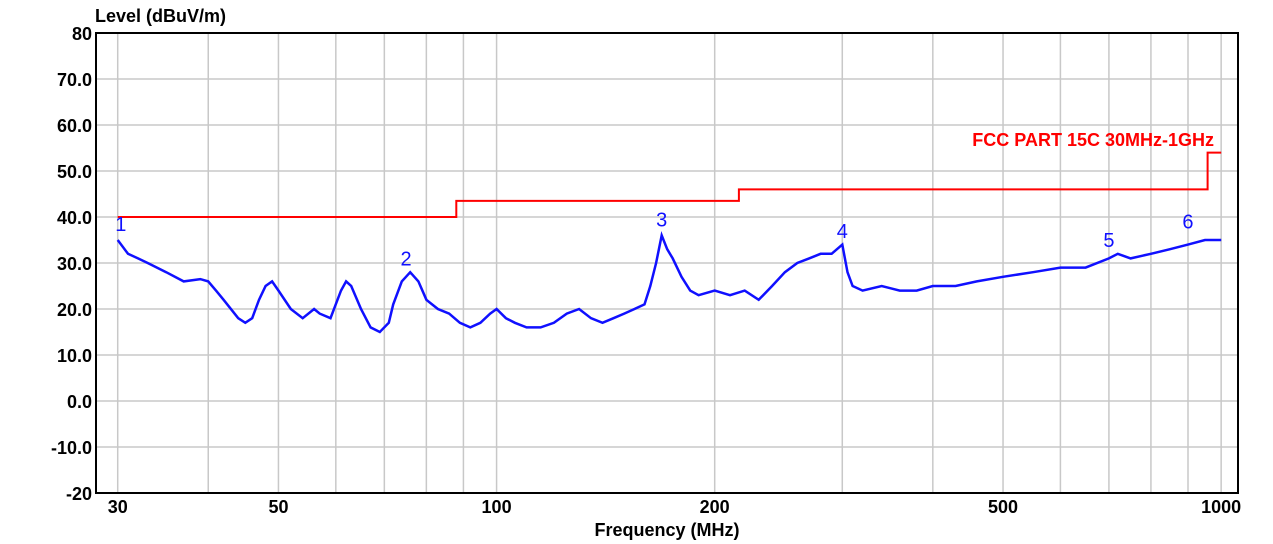 The width and height of the screenshot is (1273, 544). What do you see at coordinates (118, 507) in the screenshot?
I see `x-tick-label: 30` at bounding box center [118, 507].